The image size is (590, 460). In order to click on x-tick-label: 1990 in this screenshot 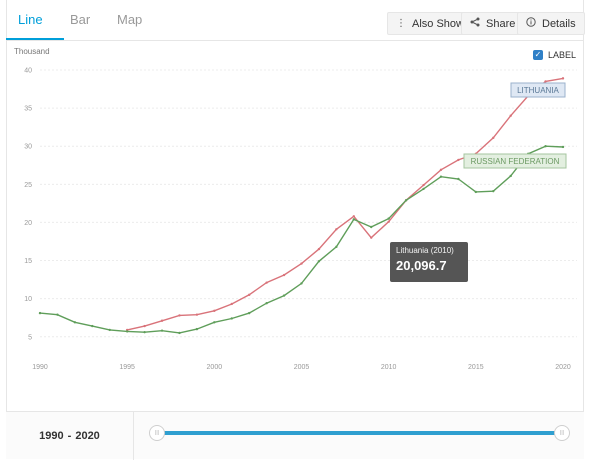, I will do `click(40, 367)`.